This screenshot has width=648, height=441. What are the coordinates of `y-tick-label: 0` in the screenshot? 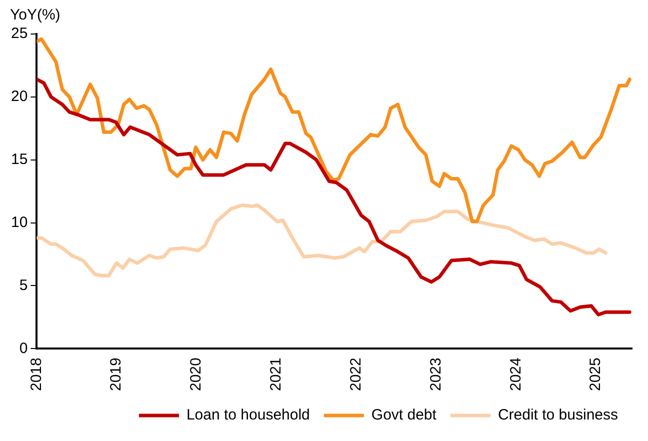 It's located at (23, 348).